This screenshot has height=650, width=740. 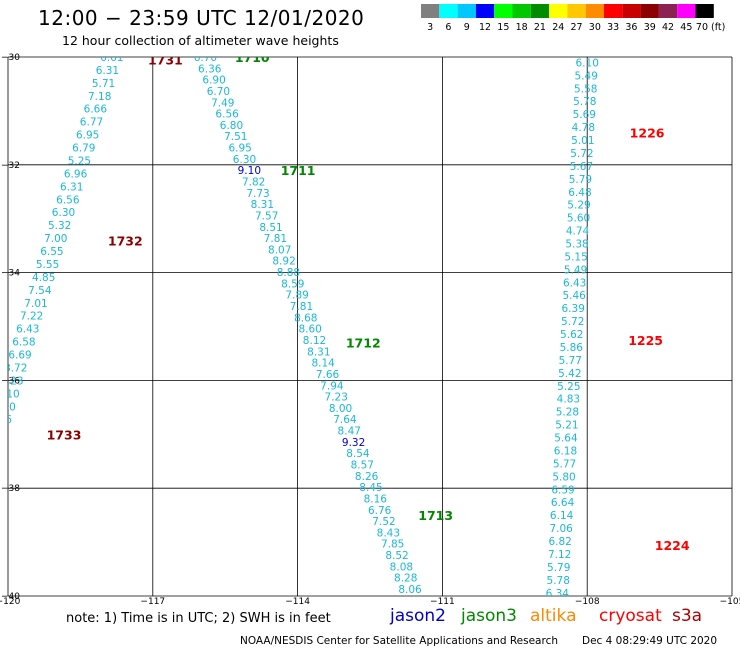 I want to click on scale-label: 42, so click(x=668, y=27).